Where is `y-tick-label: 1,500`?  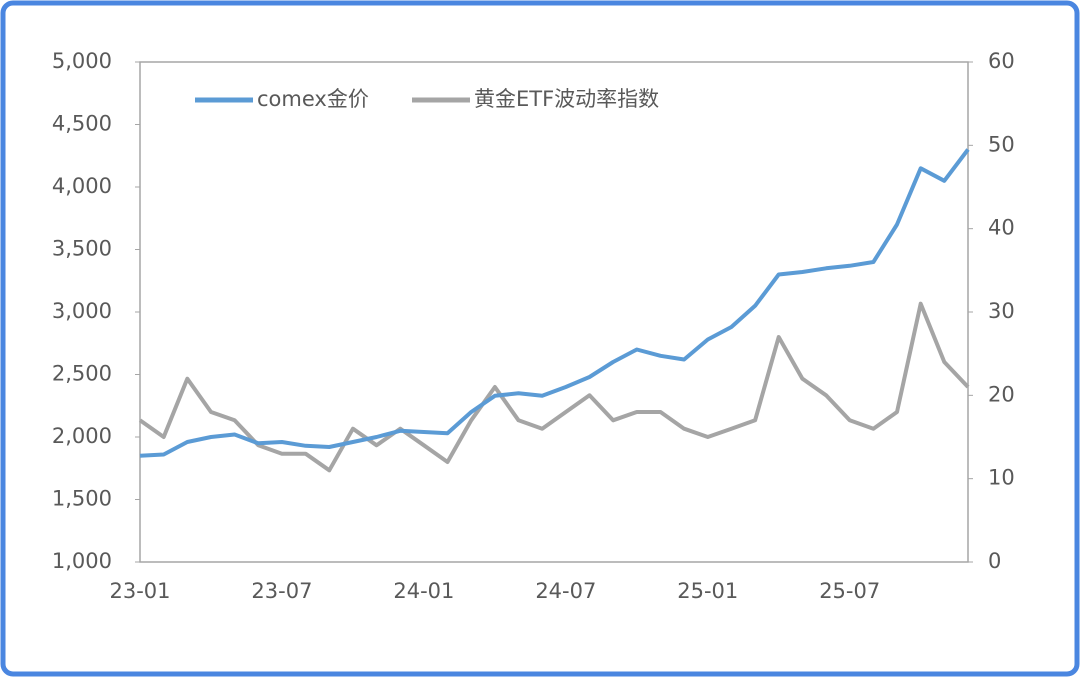
y-tick-label: 1,500 is located at coordinates (82, 499).